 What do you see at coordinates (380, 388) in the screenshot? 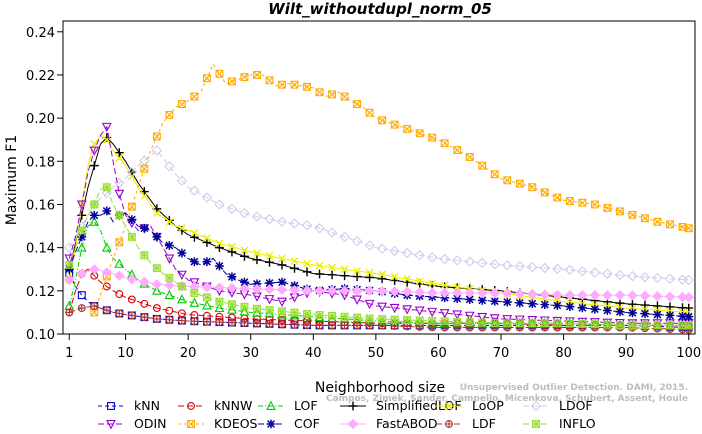
I see `x-axis-label: Neighborhood size` at bounding box center [380, 388].